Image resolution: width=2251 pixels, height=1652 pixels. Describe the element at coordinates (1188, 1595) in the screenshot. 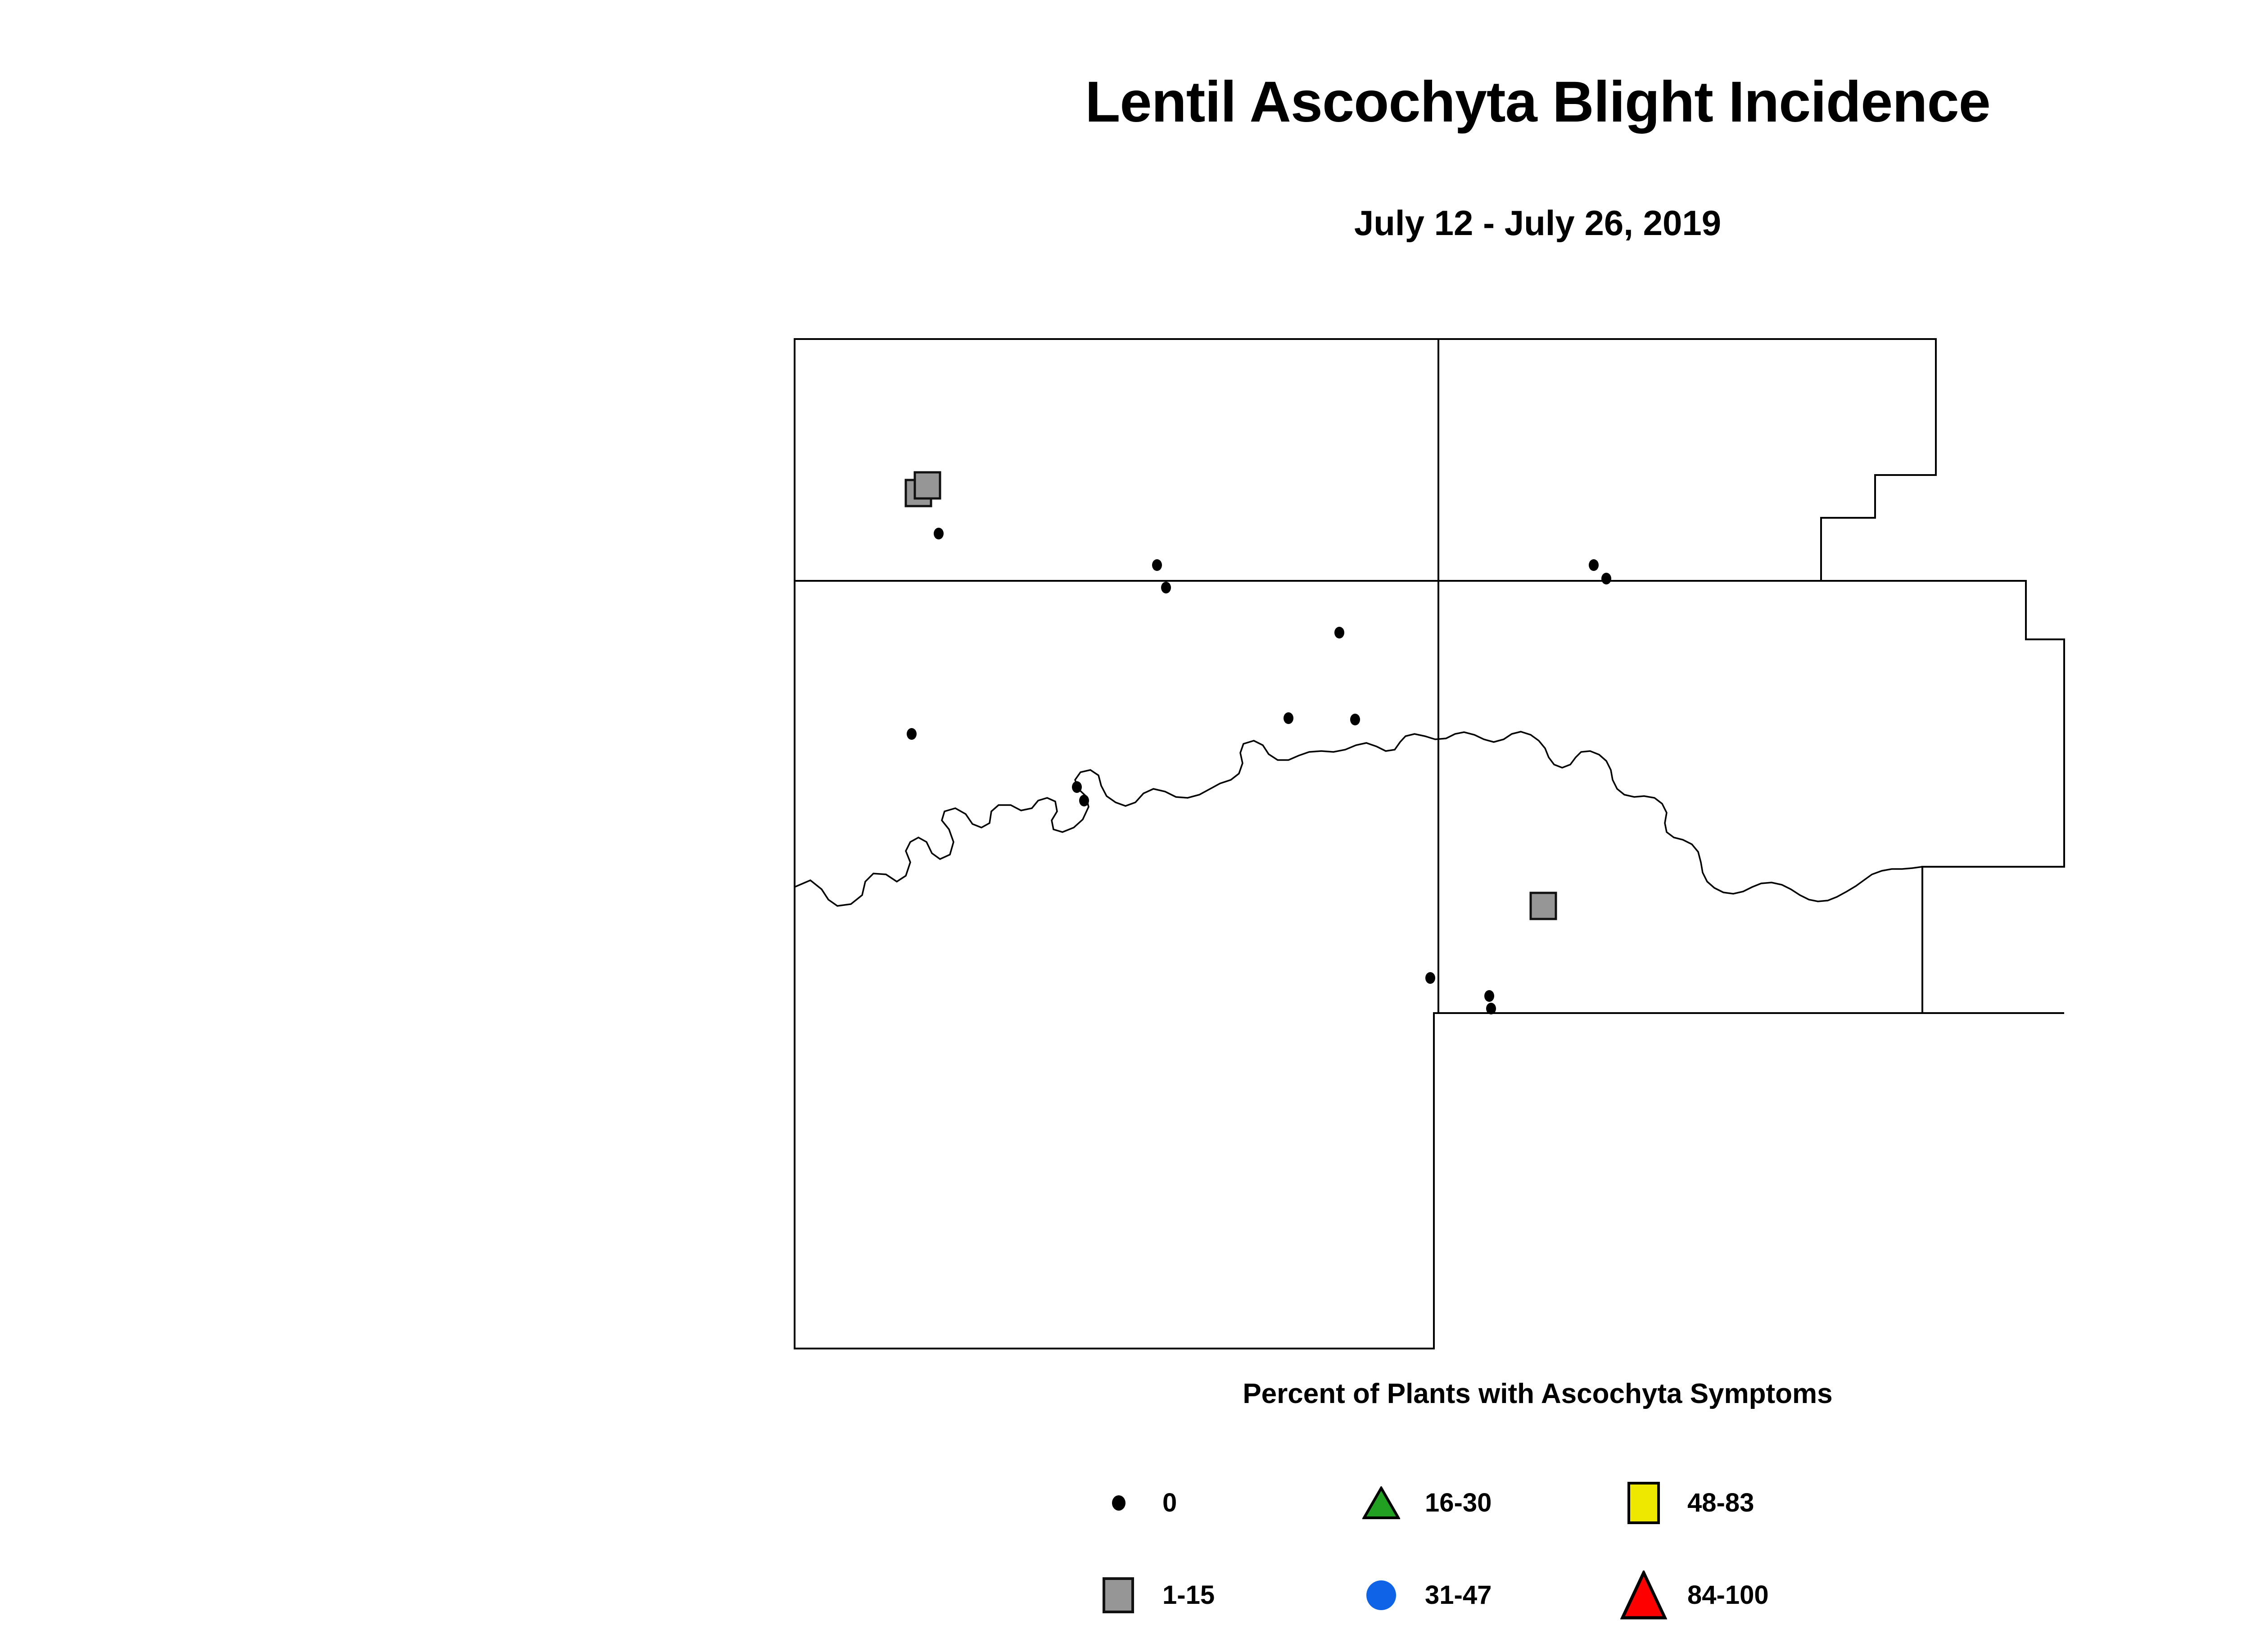

I see `legend-label-1-15: 1-15` at that location.